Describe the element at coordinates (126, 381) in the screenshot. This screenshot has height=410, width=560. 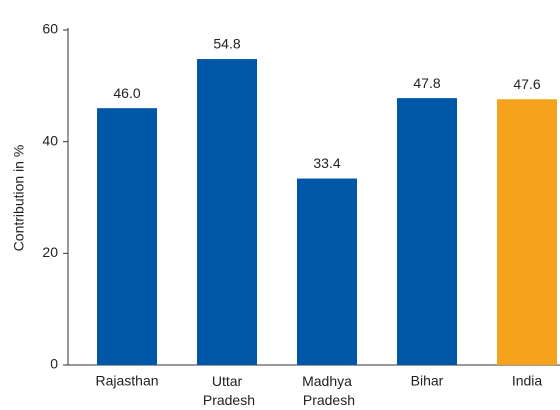
I see `x-tick-label: Rajasthan` at that location.